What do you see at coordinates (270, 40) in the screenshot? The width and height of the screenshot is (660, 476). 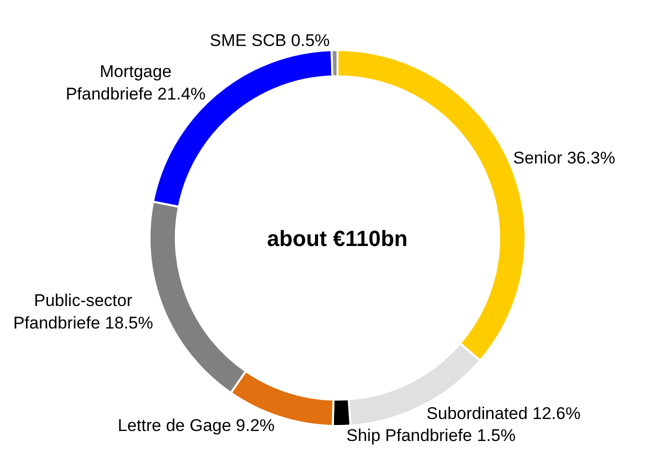 I see `slice-label: SME SCB 0.5%` at bounding box center [270, 40].